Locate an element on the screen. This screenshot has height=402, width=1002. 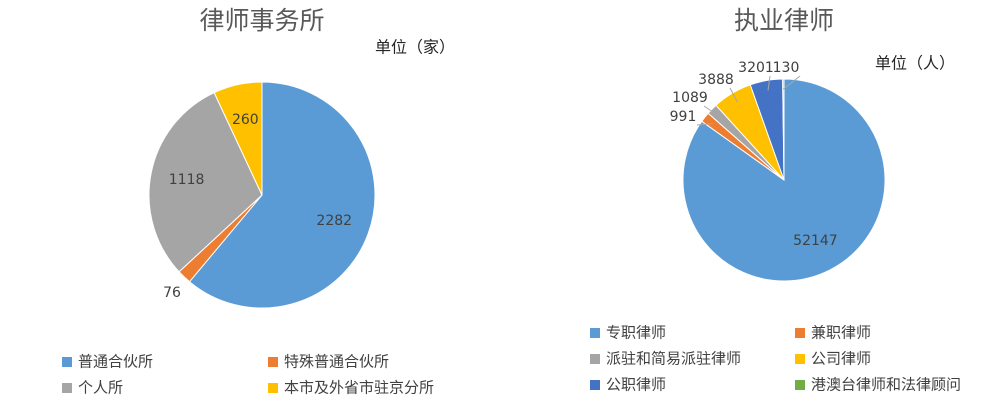
legend-label: 派驻和简易派驻律师 is located at coordinates (673, 359).